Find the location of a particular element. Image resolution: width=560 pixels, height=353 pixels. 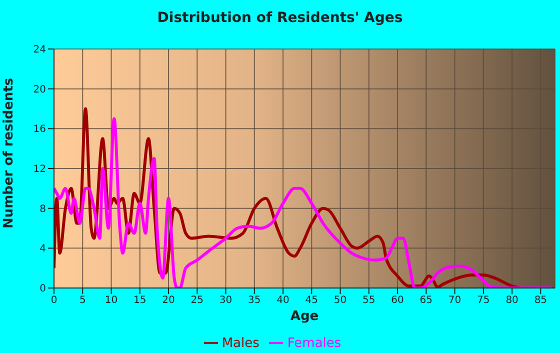

x-tick-label: 30 is located at coordinates (225, 300).